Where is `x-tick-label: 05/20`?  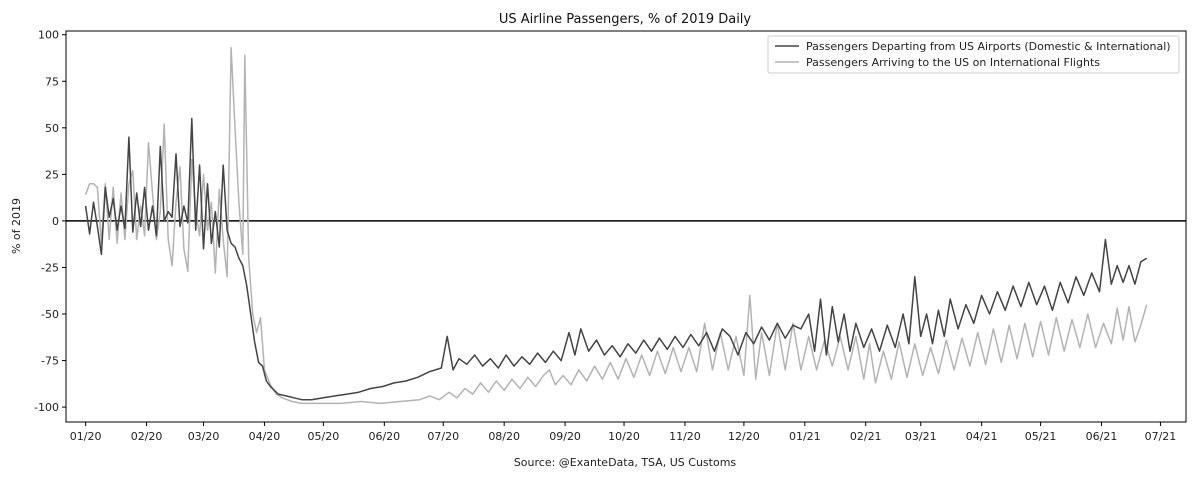
x-tick-label: 05/20 is located at coordinates (324, 436).